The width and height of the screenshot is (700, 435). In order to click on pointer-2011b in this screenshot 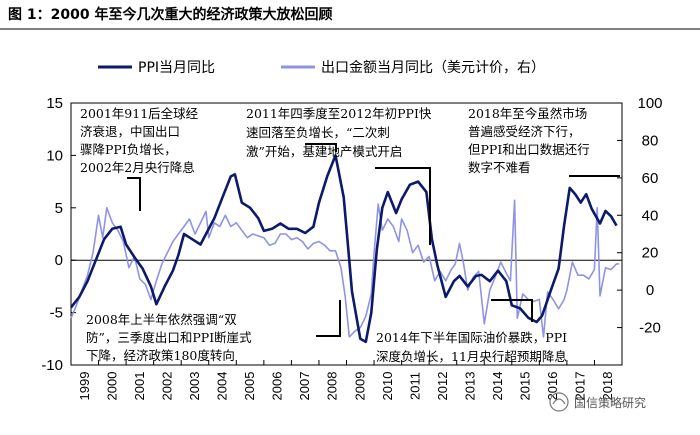, I will do `click(403, 206)`.